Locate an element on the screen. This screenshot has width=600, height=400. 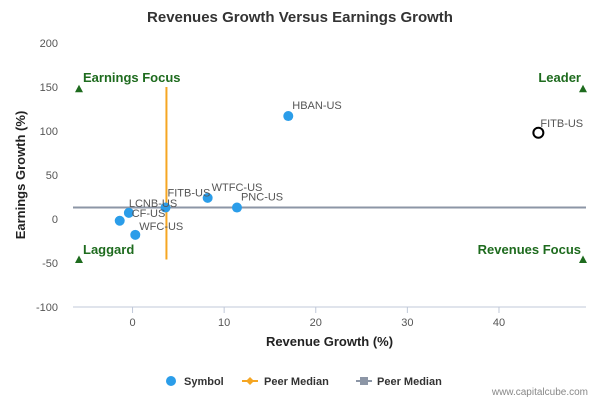
x-tick-label: 20 is located at coordinates (316, 323).